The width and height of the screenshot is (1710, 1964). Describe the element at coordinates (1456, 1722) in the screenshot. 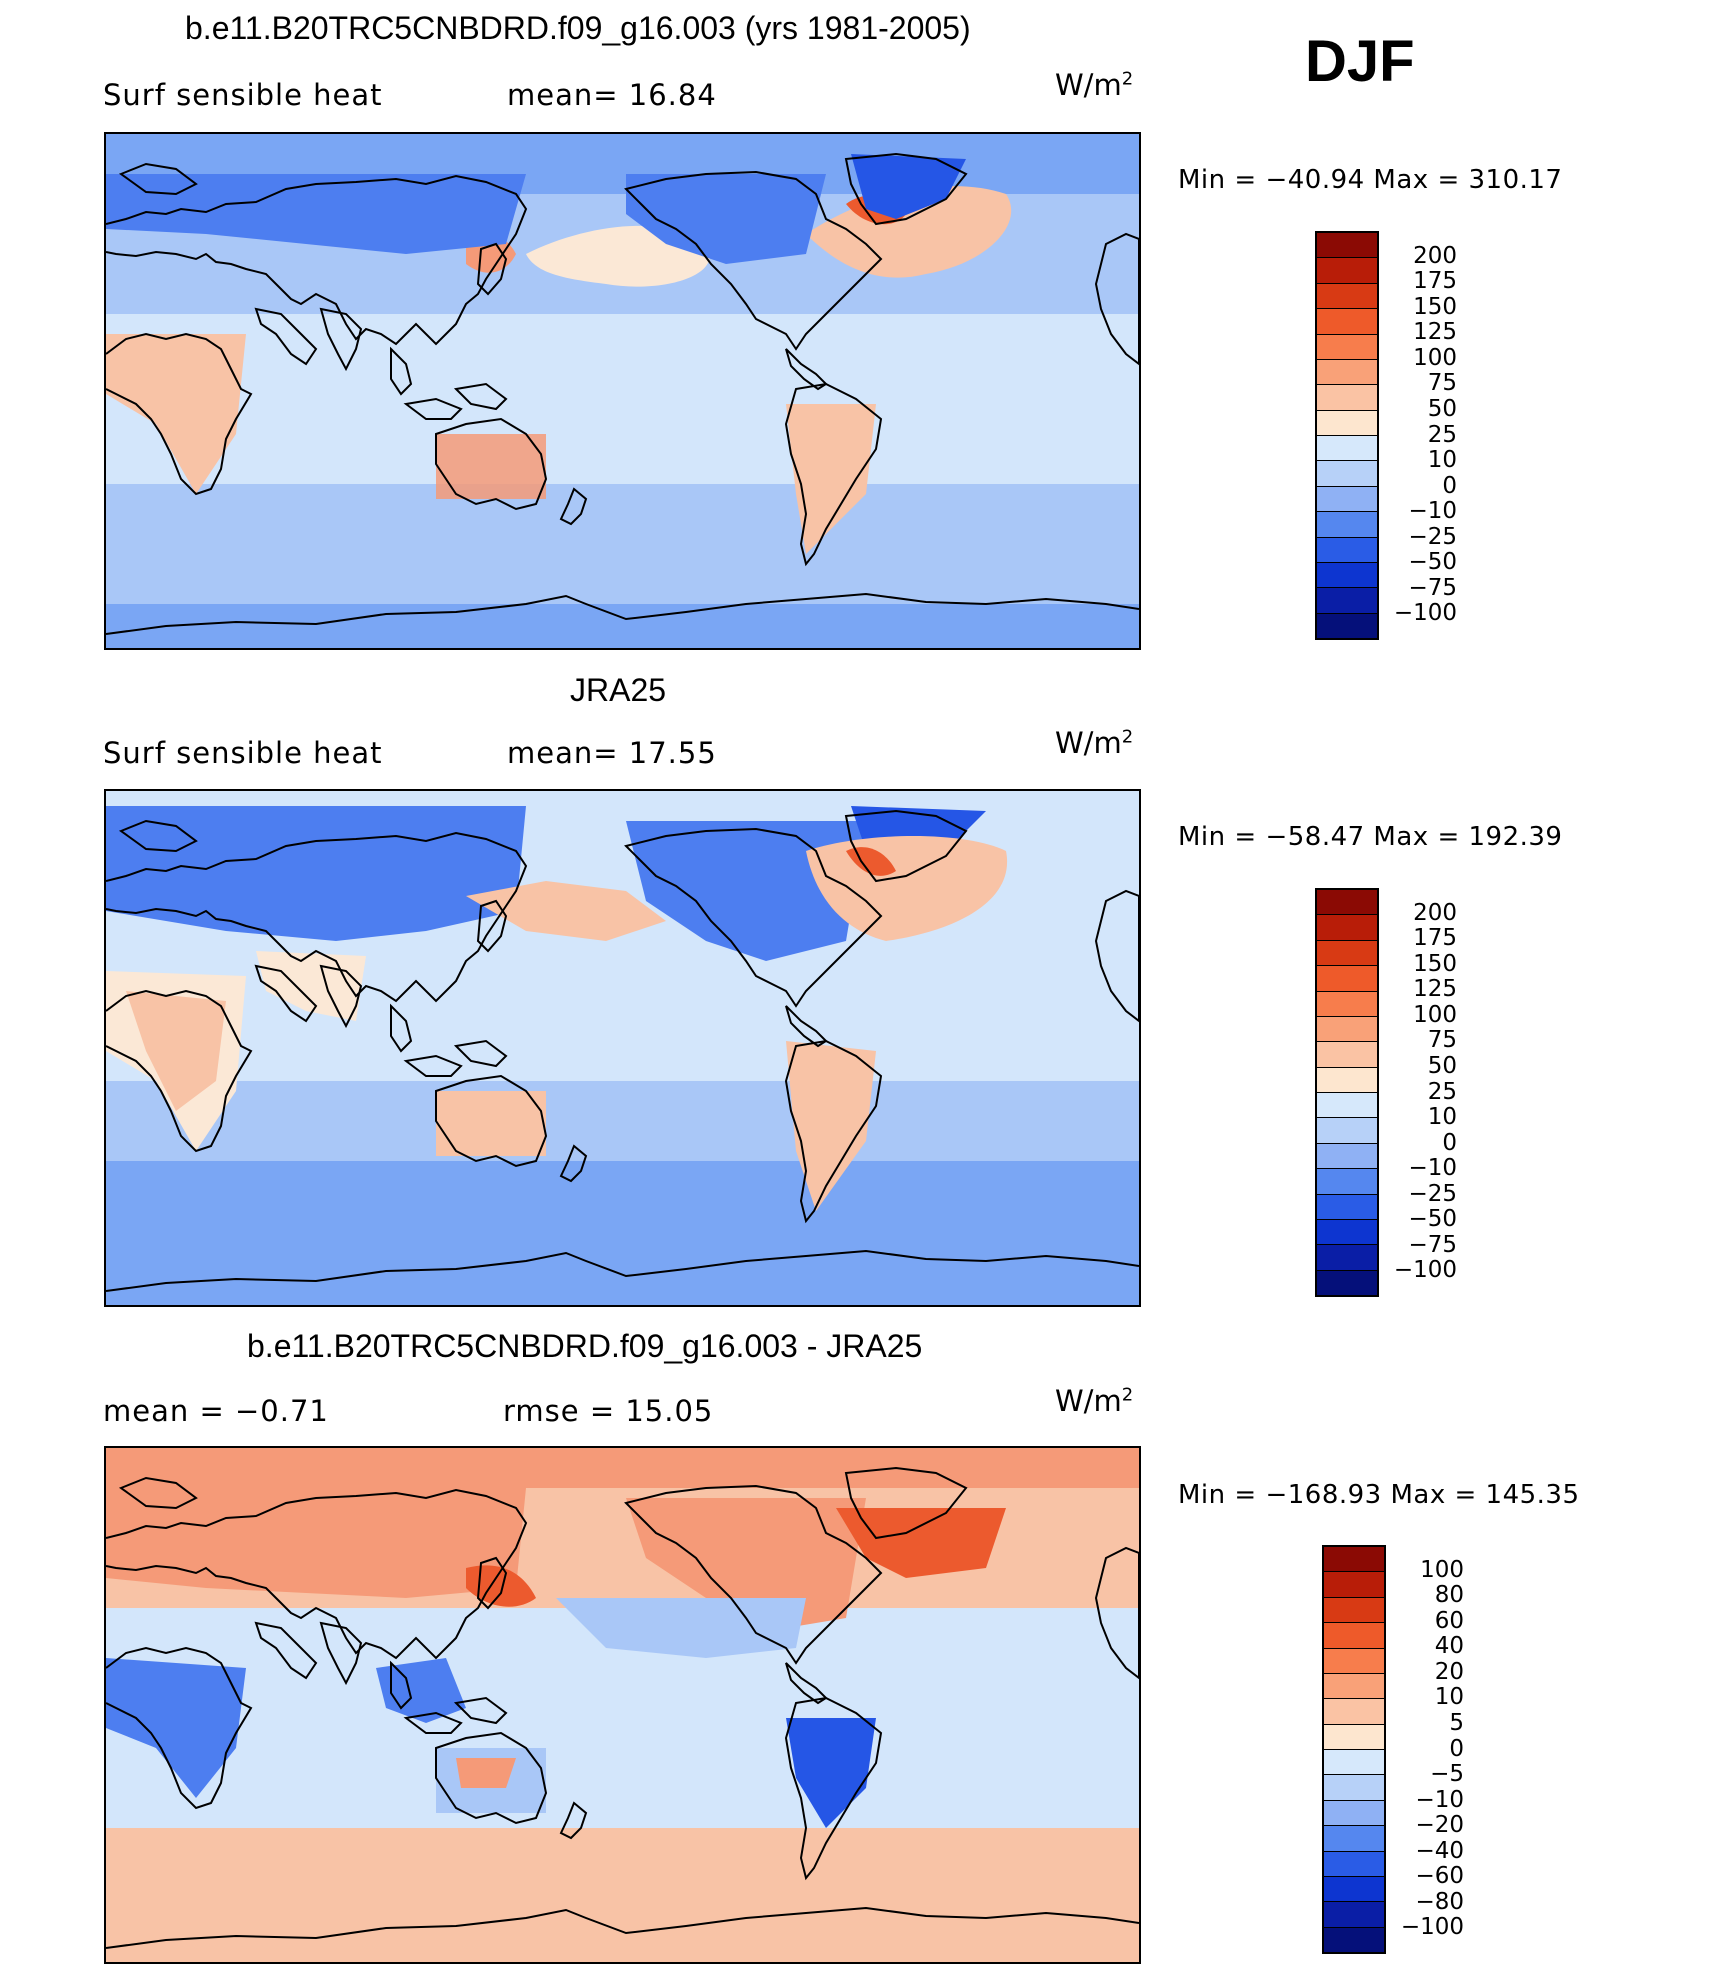

I see `colorbar-tick-label: 5` at that location.